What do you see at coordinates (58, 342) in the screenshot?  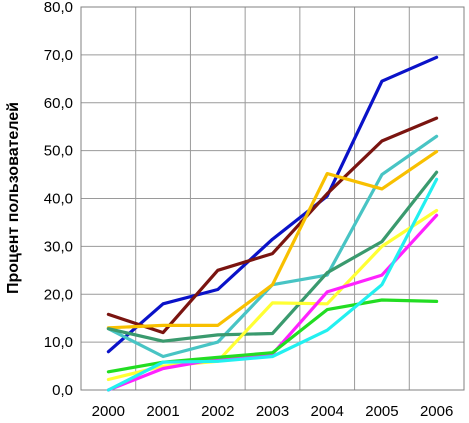 I see `y-tick-label: 10,0` at bounding box center [58, 342].